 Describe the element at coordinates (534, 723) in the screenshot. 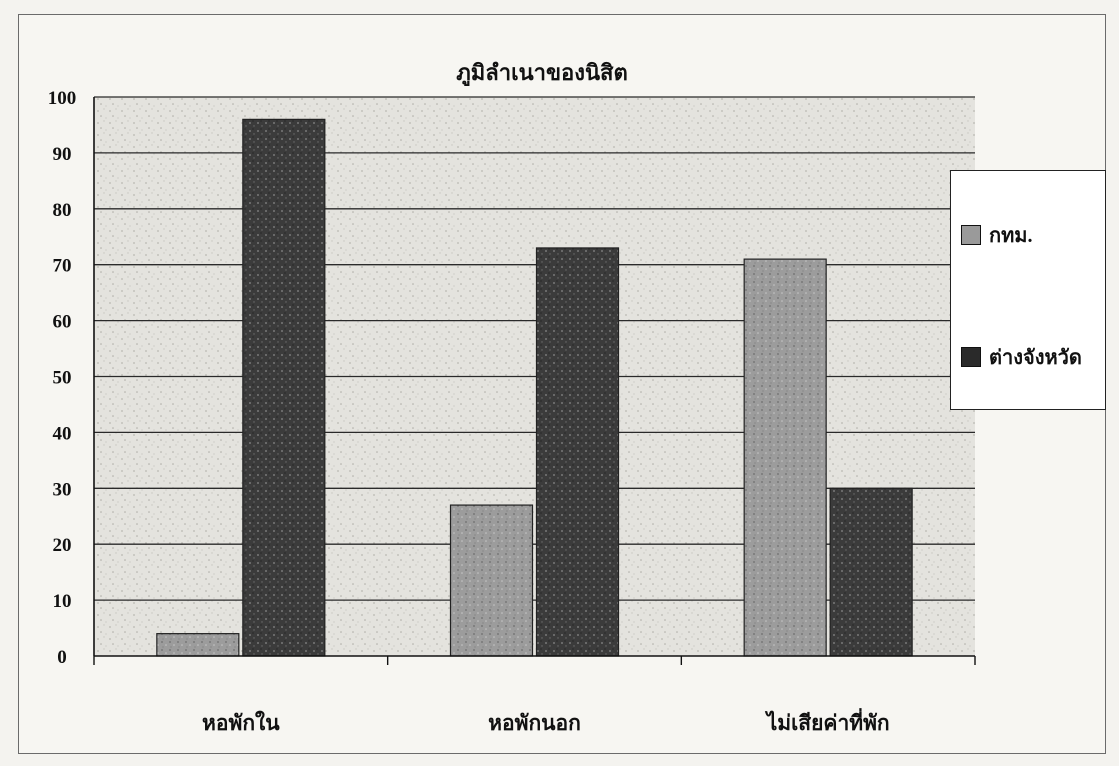

I see `x-category-label: หอพักนอก` at that location.